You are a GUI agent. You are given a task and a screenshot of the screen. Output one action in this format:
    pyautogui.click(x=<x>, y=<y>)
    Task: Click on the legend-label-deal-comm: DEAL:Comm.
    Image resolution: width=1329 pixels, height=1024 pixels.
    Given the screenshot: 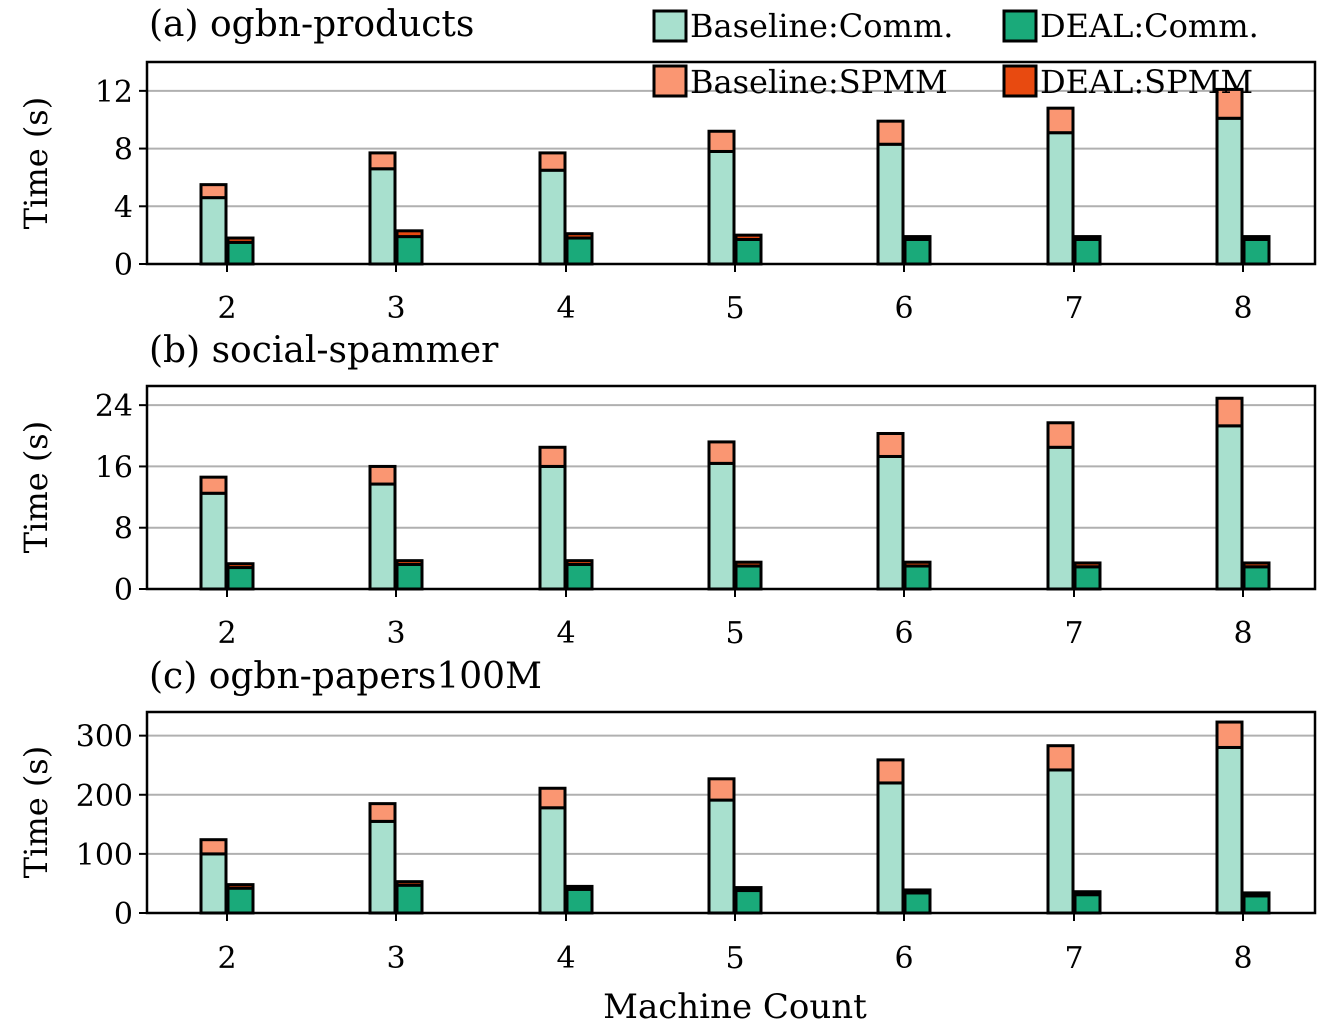 What is the action you would take?
    pyautogui.click(x=1149, y=26)
    